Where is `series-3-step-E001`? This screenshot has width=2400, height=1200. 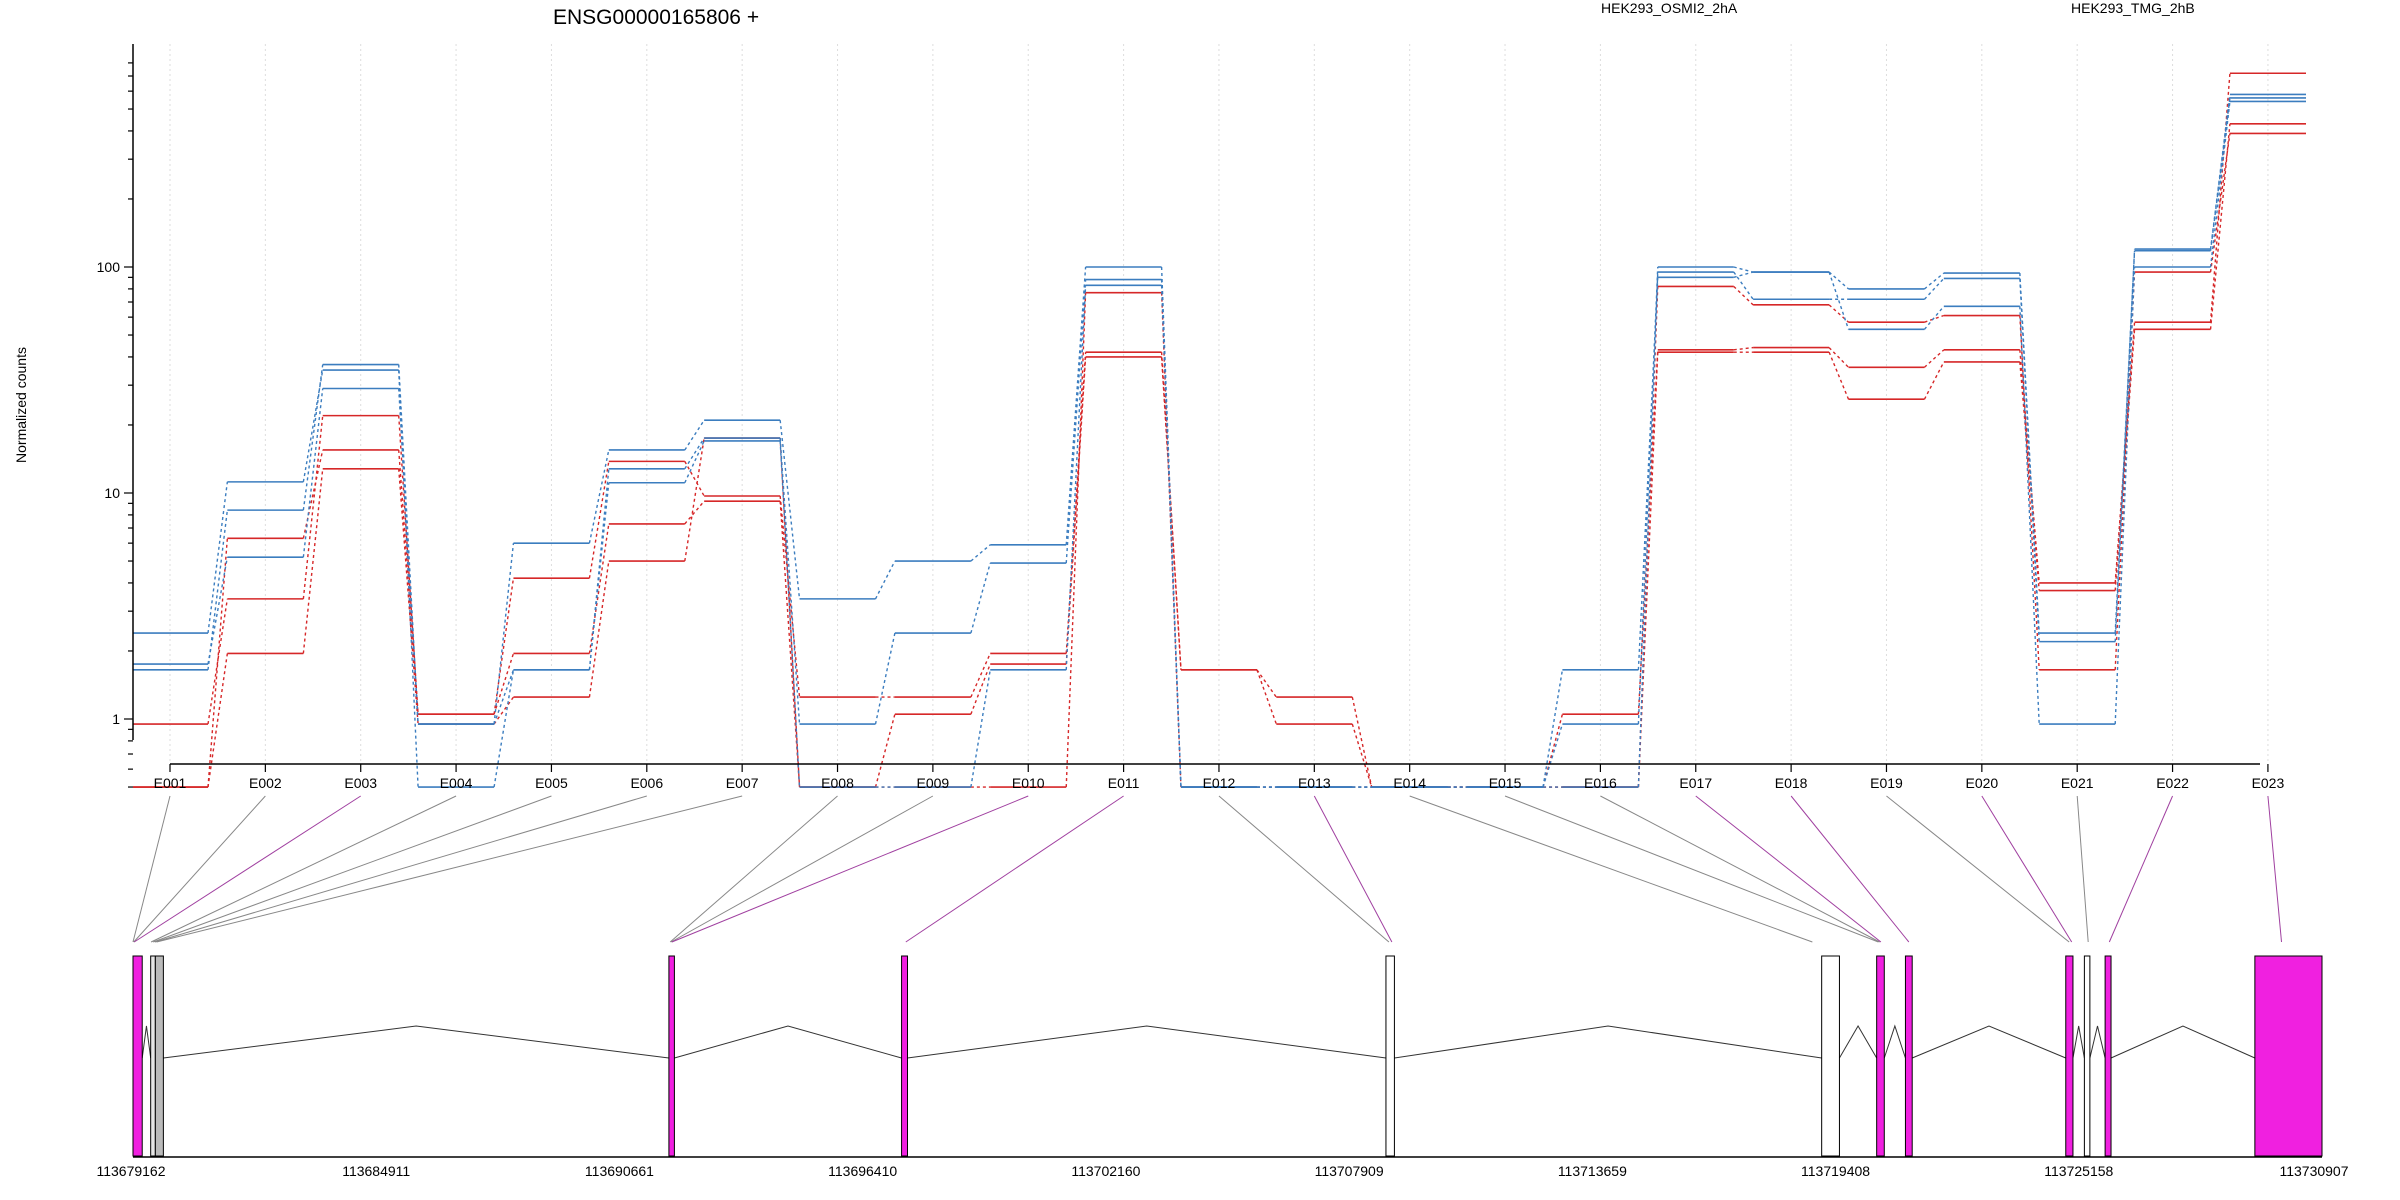
series-3-step-E001 is located at coordinates (218, 590).